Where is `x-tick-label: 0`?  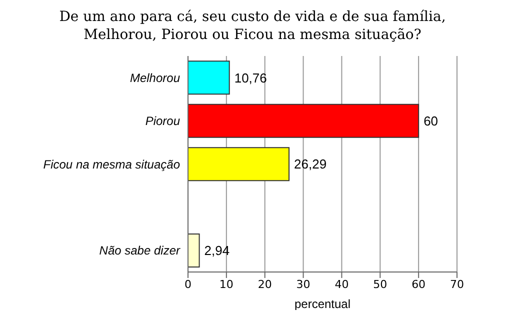 x-tick-label: 0 is located at coordinates (188, 284).